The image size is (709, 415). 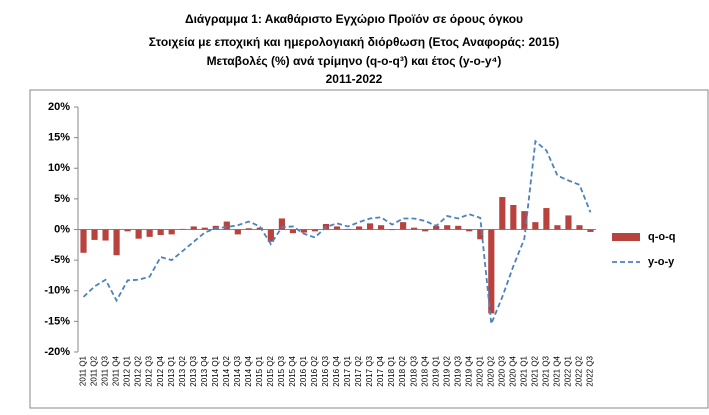 What do you see at coordinates (413, 370) in the screenshot?
I see `x-tick-label: 2018 Q3` at bounding box center [413, 370].